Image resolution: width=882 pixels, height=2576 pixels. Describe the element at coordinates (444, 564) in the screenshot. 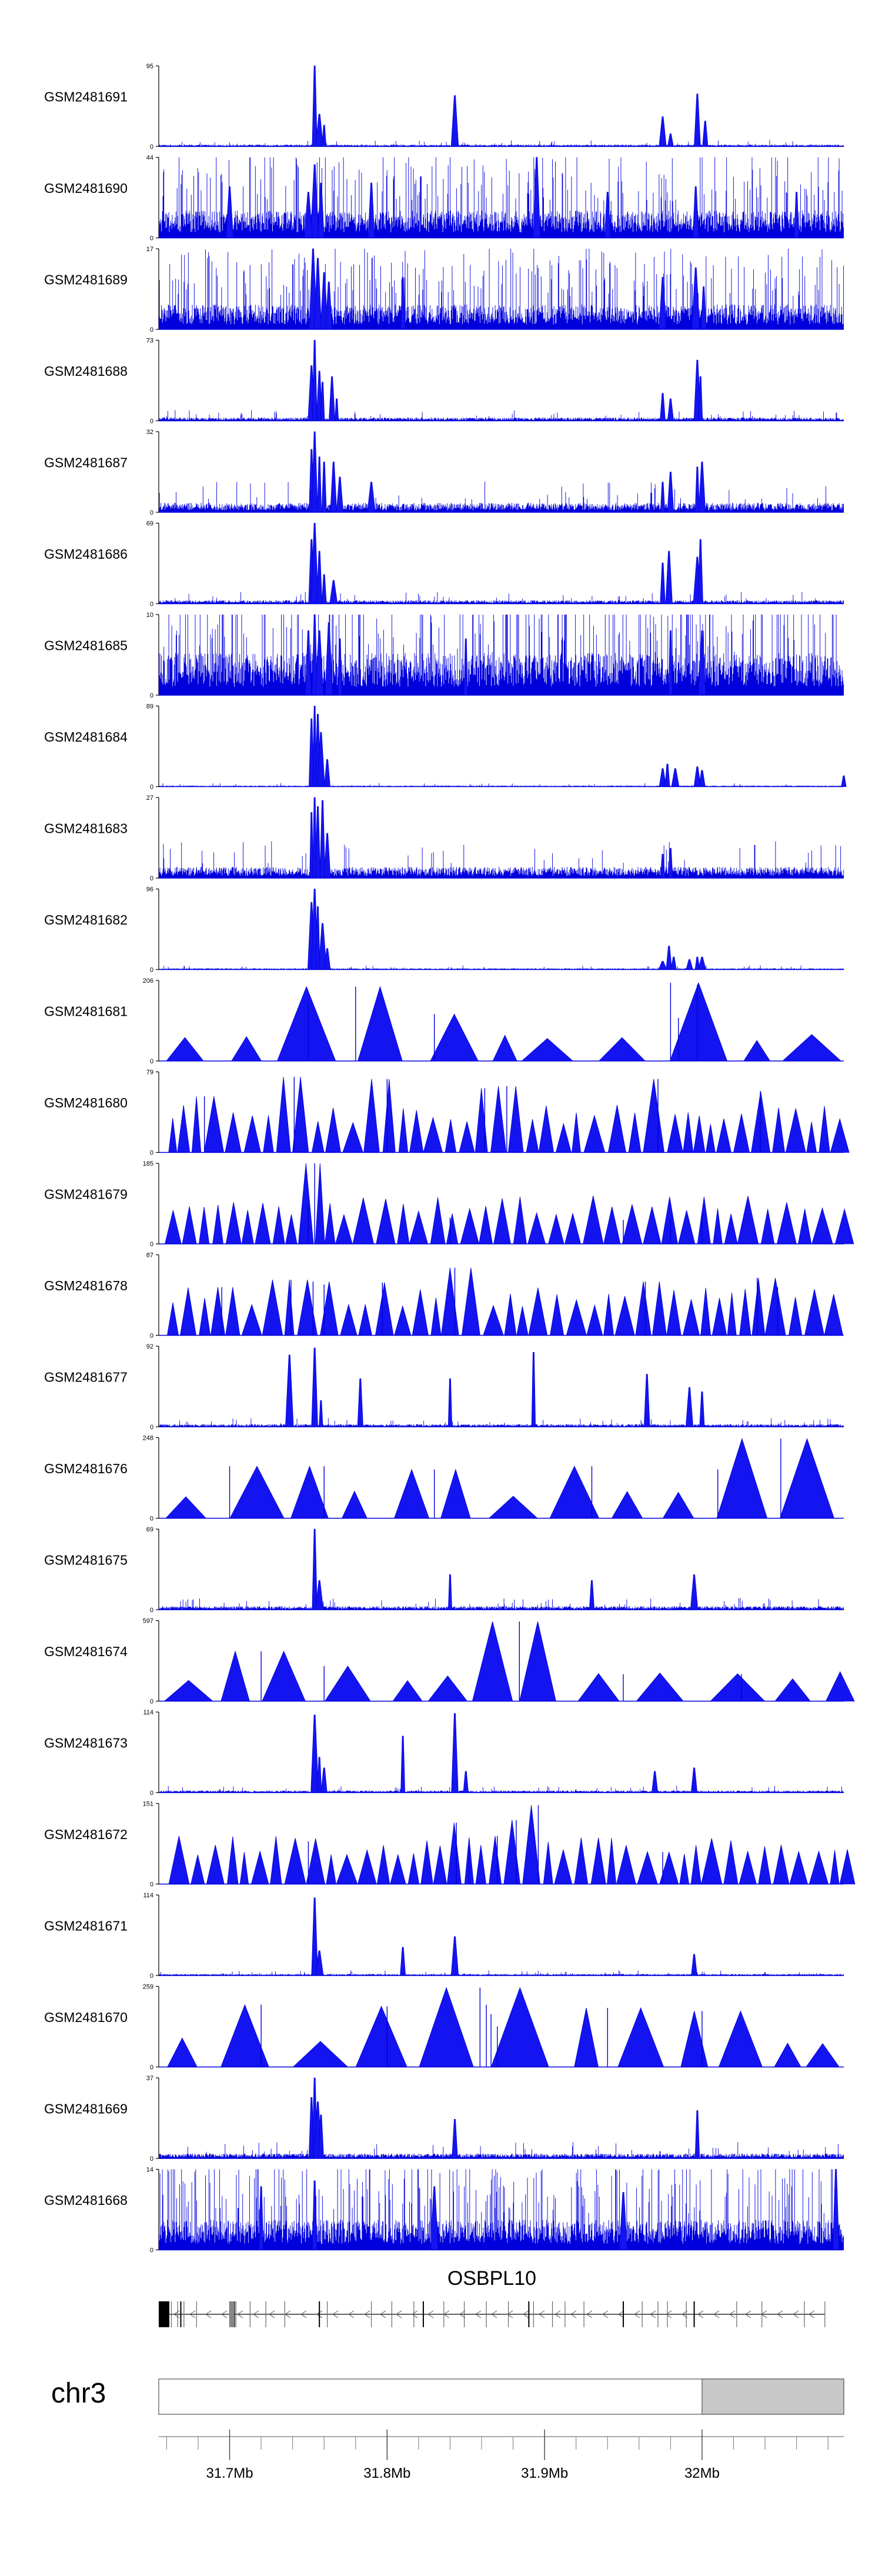

I see `track-GSM2481686: GSM2481686 69 0` at that location.